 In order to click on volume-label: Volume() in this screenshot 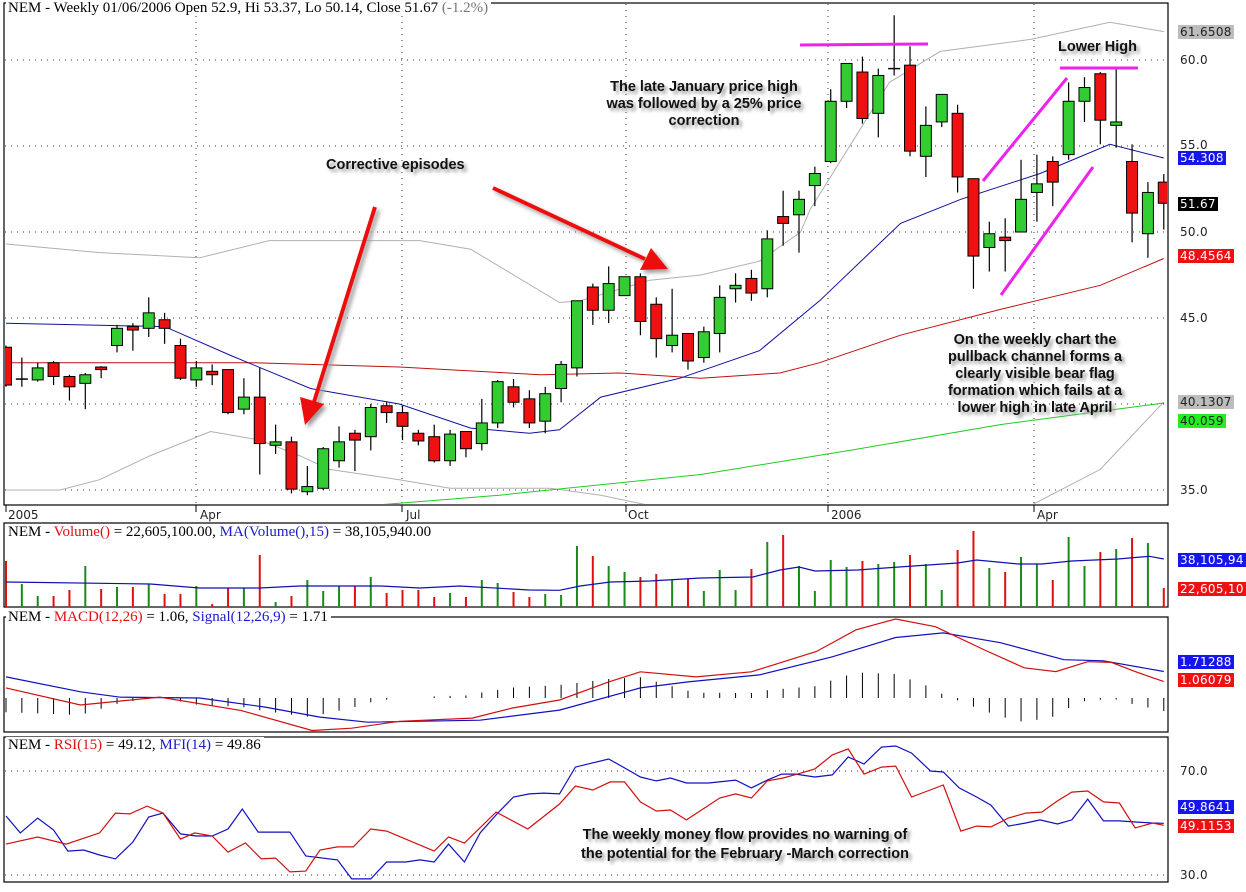, I will do `click(81, 532)`.